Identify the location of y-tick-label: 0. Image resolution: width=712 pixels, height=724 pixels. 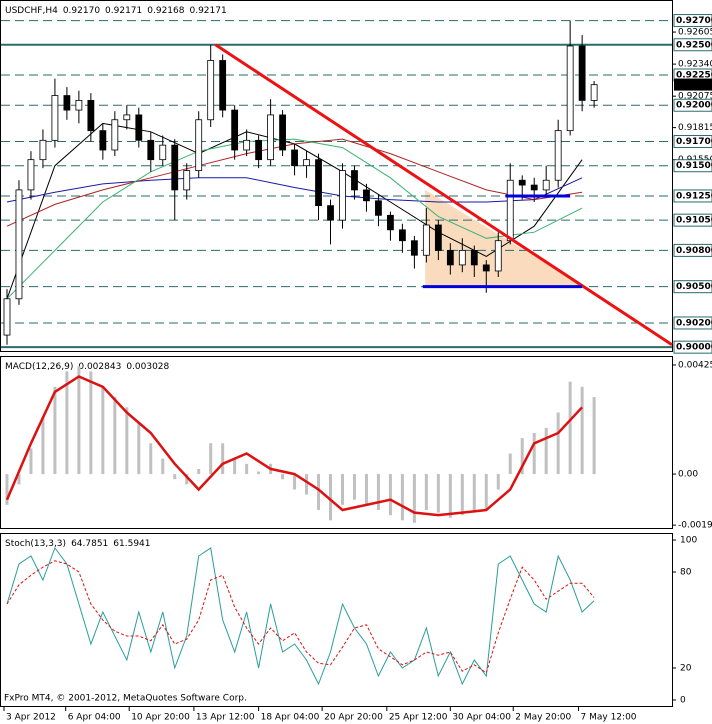
(683, 700).